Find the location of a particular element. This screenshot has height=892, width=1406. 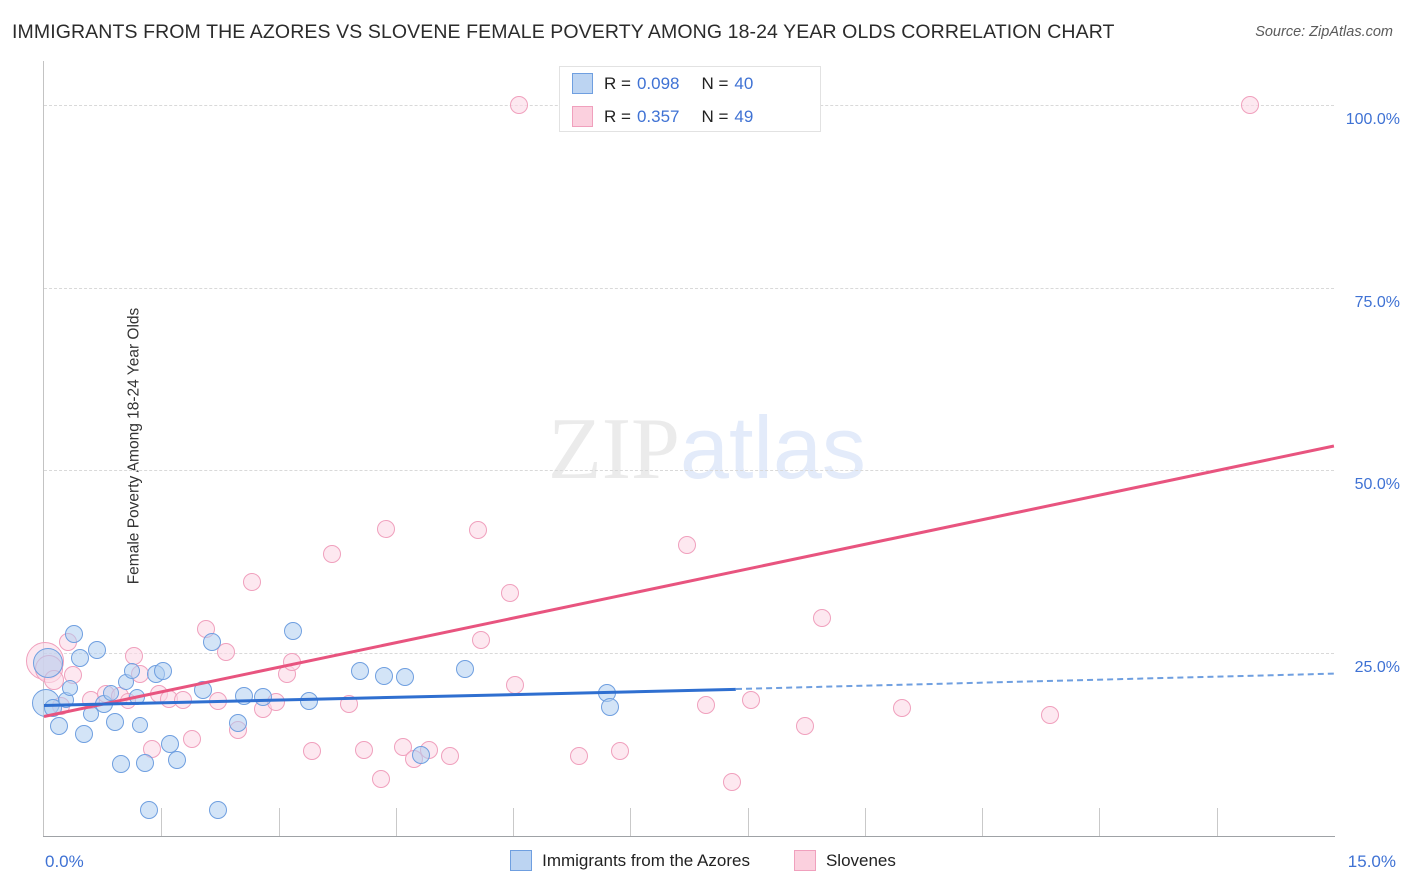

zipatlas-watermark: ZIPatlas is located at coordinates (707, 449).